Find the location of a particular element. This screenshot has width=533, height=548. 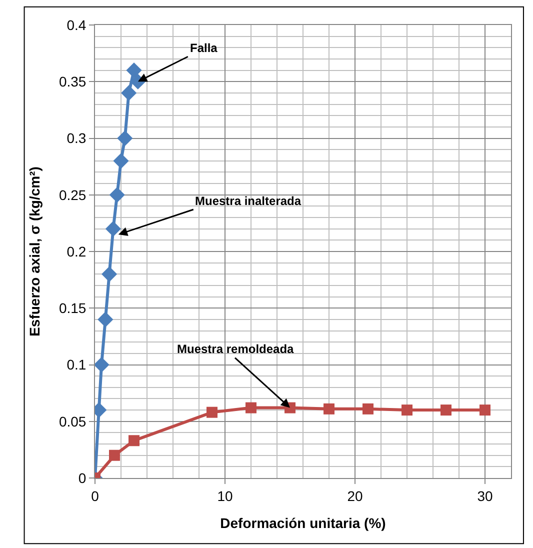

y-tick-label: 0.1 is located at coordinates (76, 364).